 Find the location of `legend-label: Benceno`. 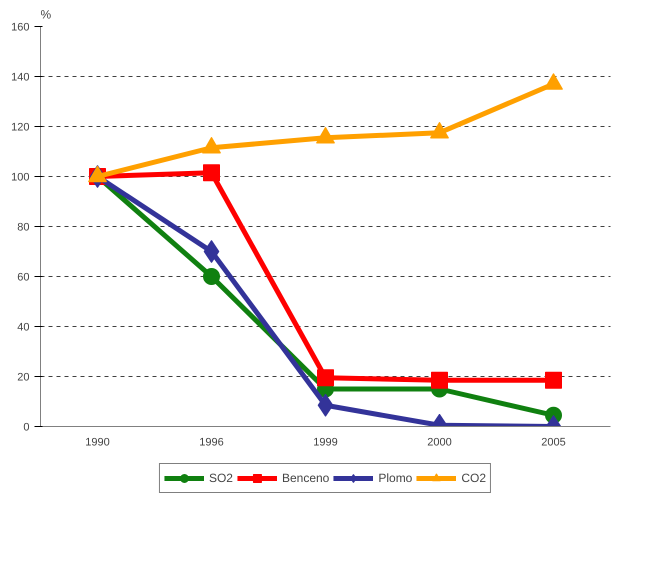

legend-label: Benceno is located at coordinates (306, 478).